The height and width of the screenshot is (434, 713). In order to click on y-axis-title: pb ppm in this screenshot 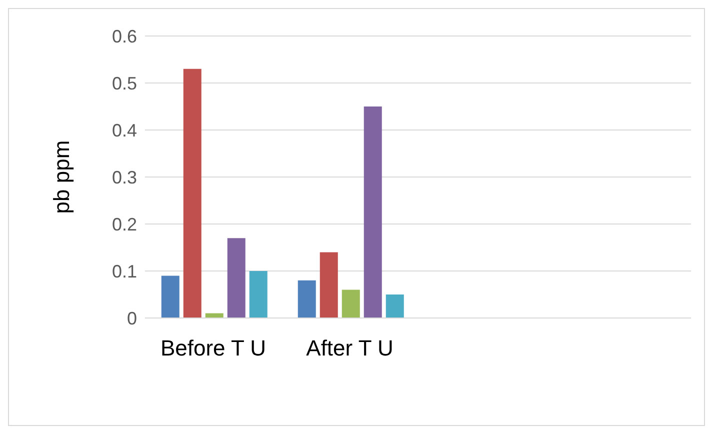, I will do `click(61, 177)`.